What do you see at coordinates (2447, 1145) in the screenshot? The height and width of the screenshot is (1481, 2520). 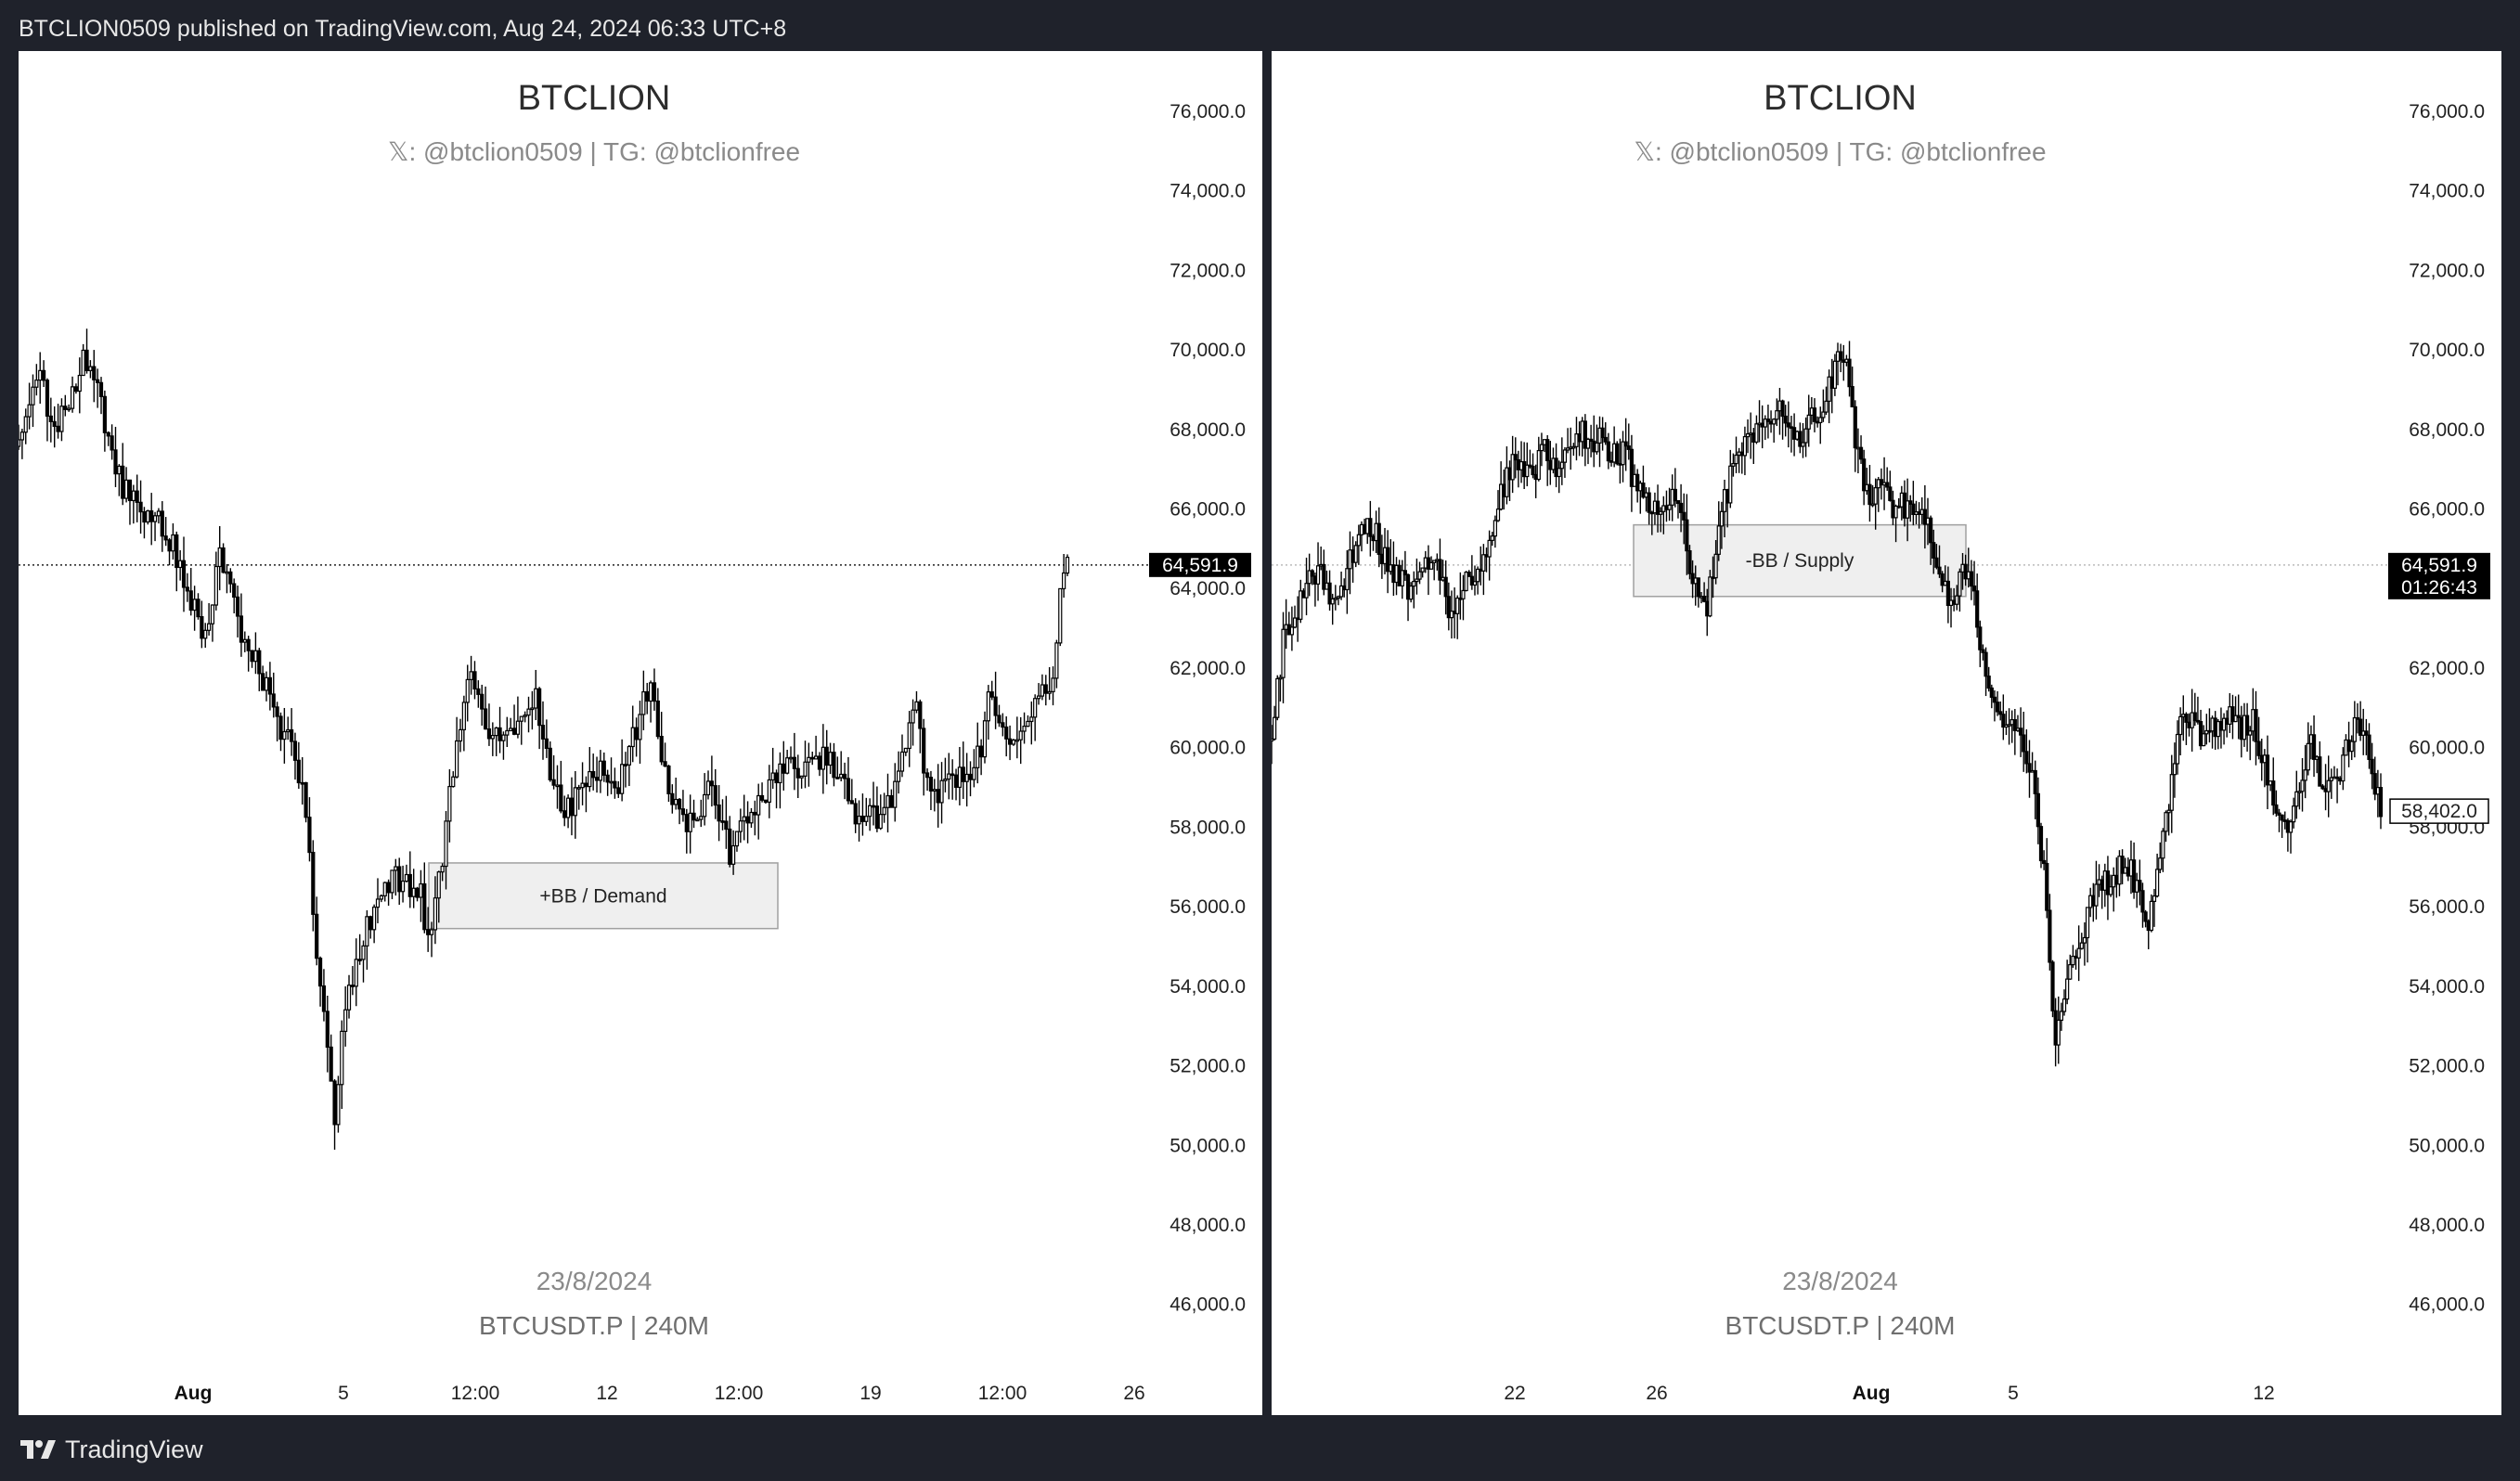 I see `y-tick-label: 50,000.0` at bounding box center [2447, 1145].